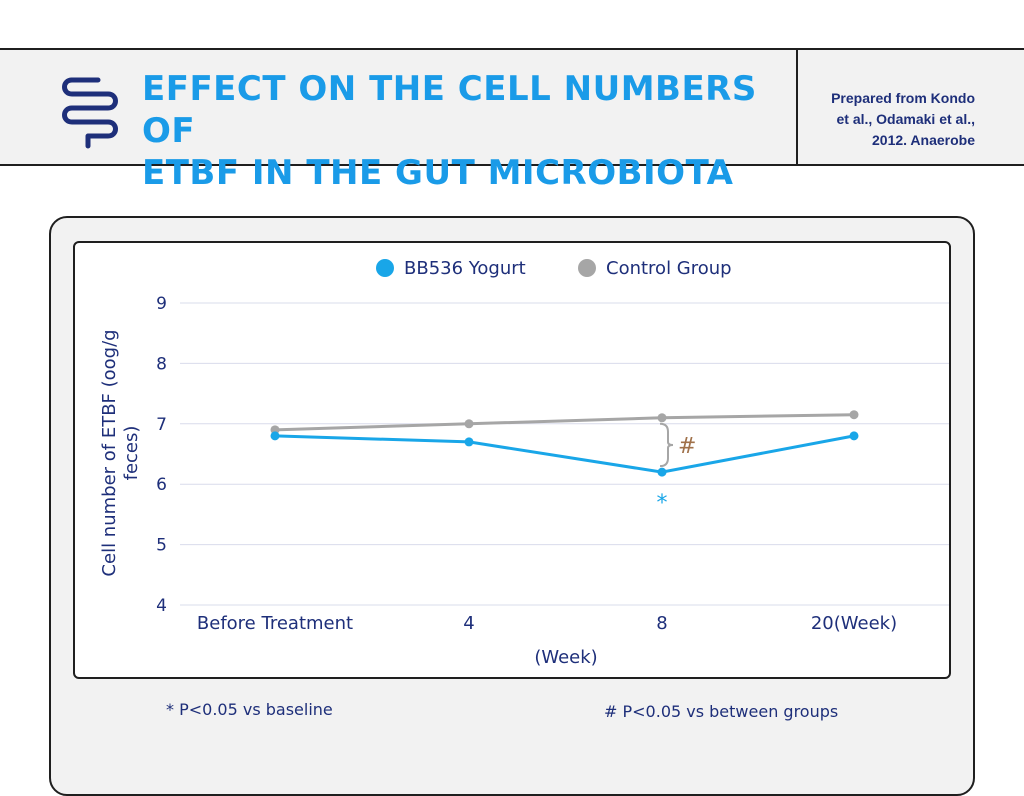 The image size is (1024, 796). What do you see at coordinates (465, 268) in the screenshot?
I see `legend-label: BB536 Yogurt` at bounding box center [465, 268].